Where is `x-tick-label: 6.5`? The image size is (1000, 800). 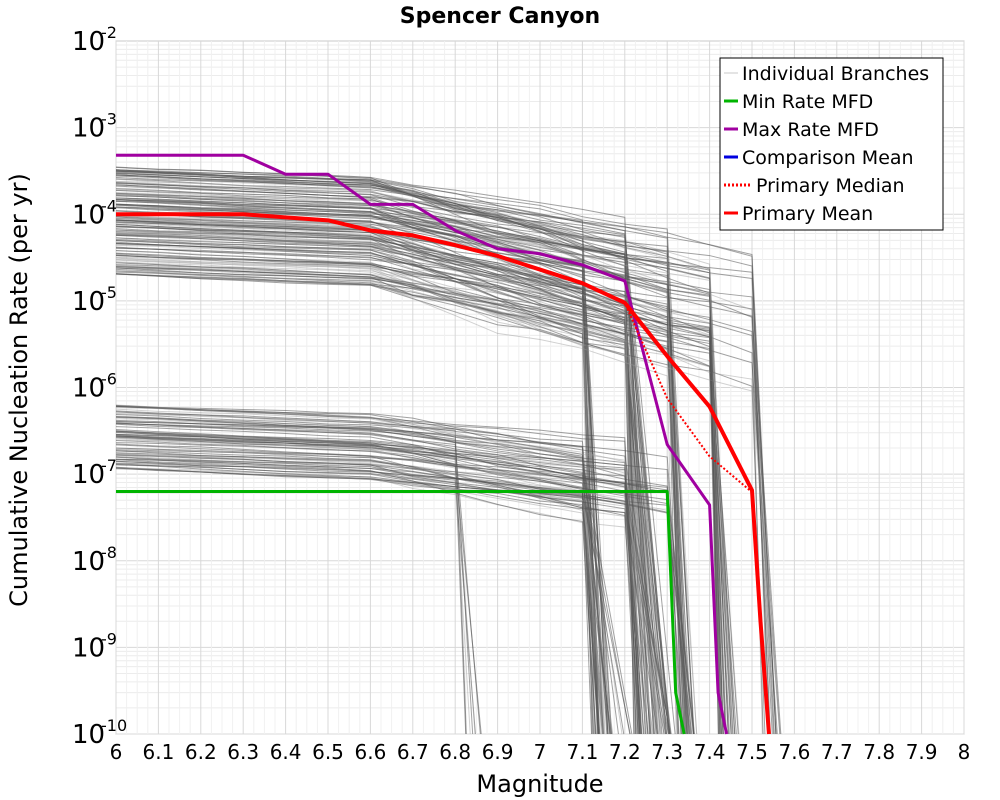
x-tick-label: 6.5 is located at coordinates (328, 752).